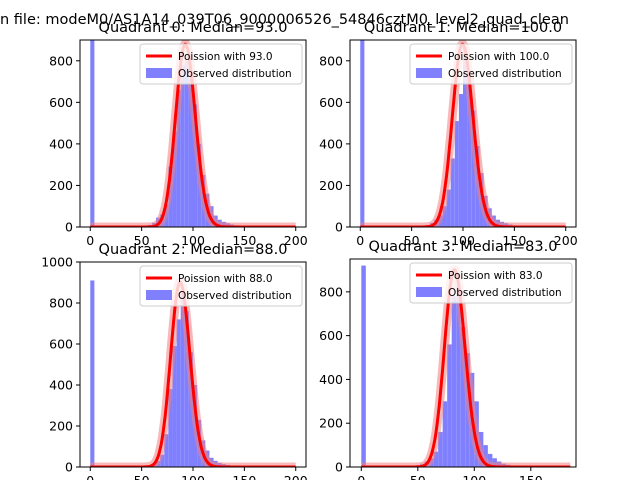 Image resolution: width=640 pixels, height=480 pixels. What do you see at coordinates (193, 28) in the screenshot?
I see `chart-title: Quadrant 0: Median=93.0` at bounding box center [193, 28].